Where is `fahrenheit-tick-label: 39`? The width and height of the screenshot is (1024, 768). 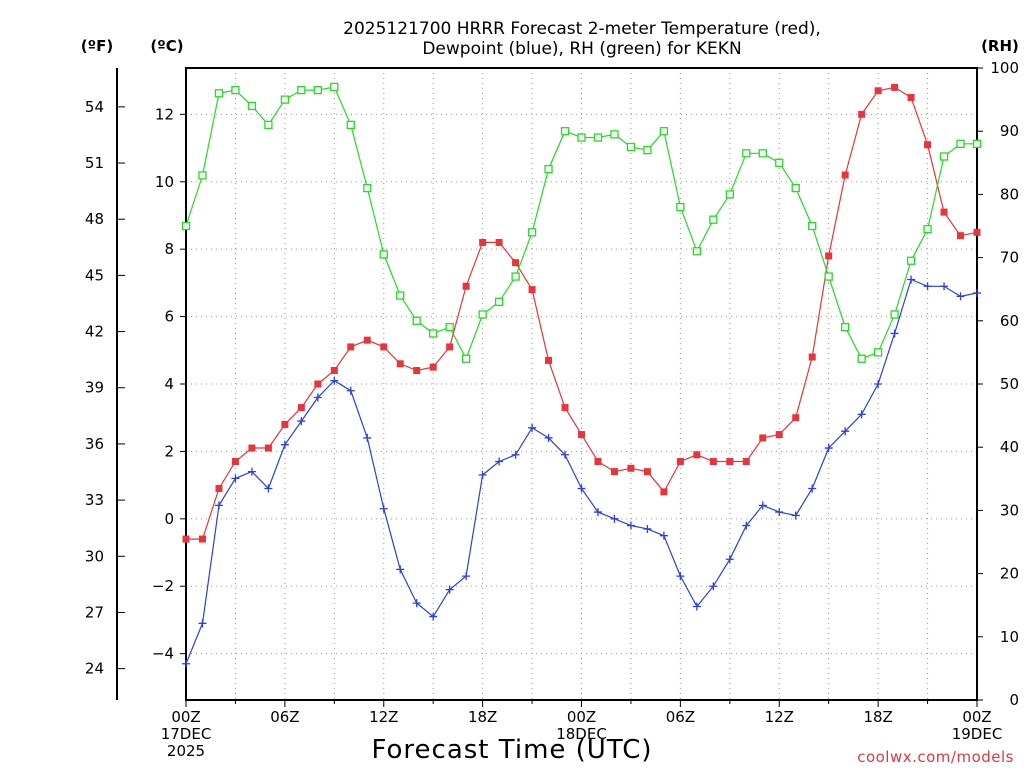 fahrenheit-tick-label: 39 is located at coordinates (94, 388).